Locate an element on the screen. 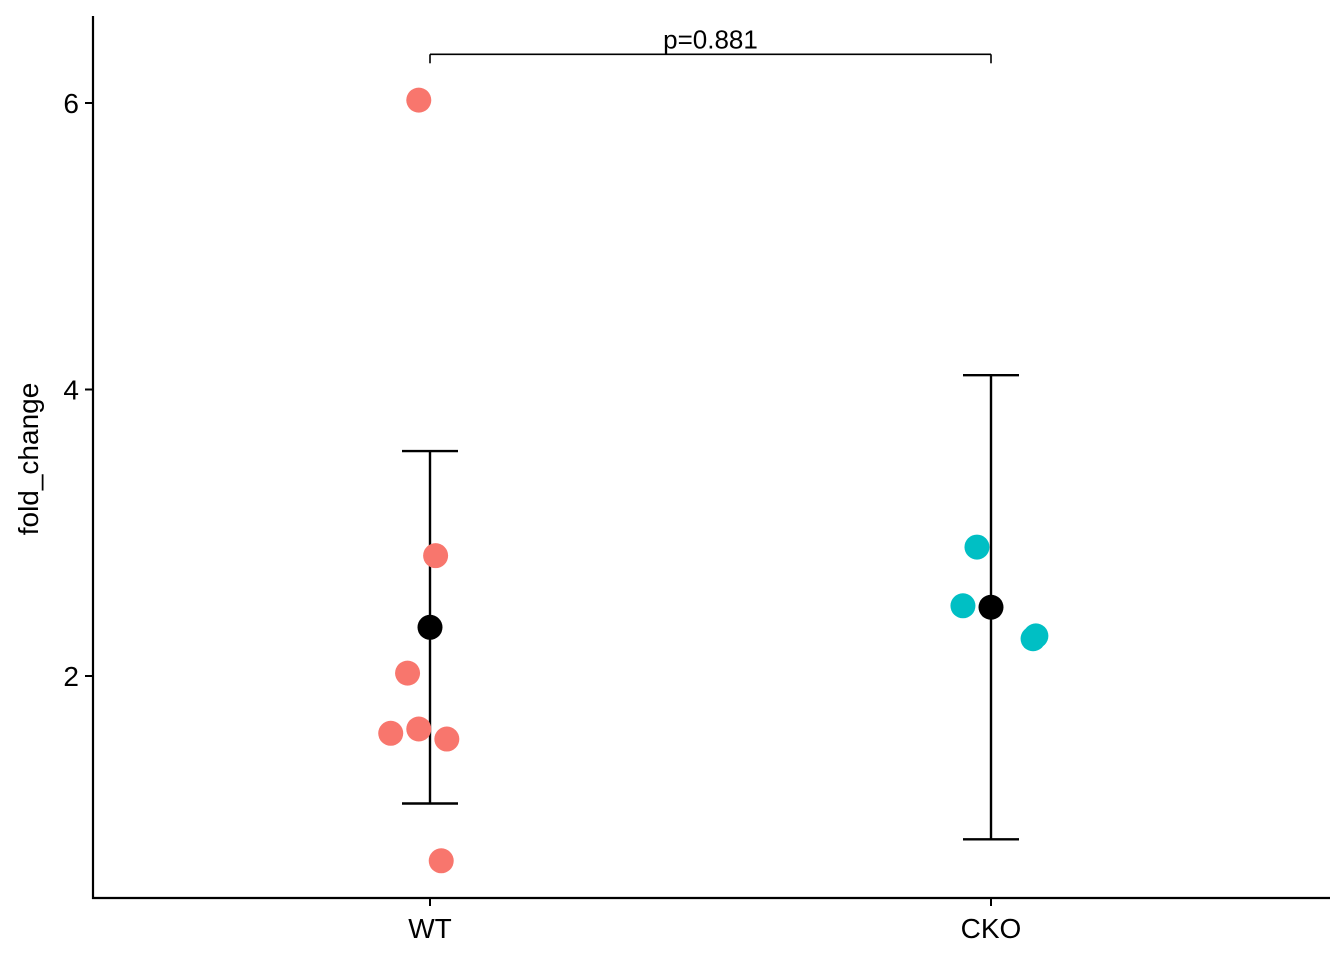 The width and height of the screenshot is (1344, 960). x-tick-label: CKO is located at coordinates (991, 928).